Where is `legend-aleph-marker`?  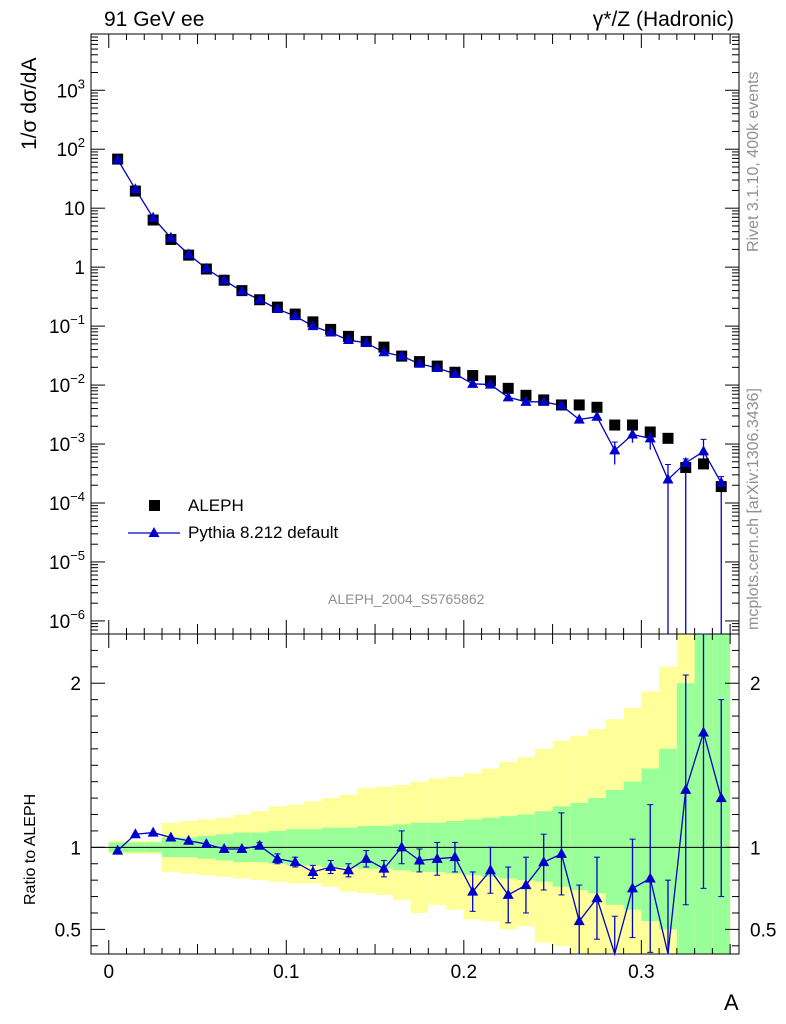 legend-aleph-marker is located at coordinates (154, 505).